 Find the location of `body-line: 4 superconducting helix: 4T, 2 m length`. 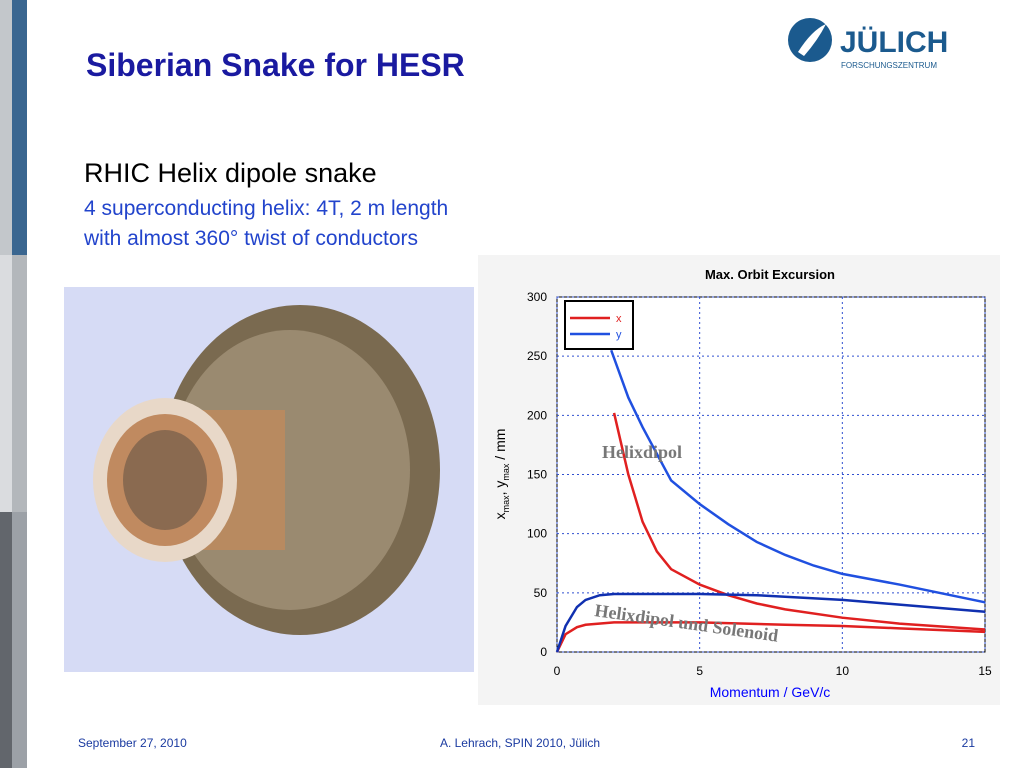

body-line: 4 superconducting helix: 4T, 2 m length is located at coordinates (266, 208).